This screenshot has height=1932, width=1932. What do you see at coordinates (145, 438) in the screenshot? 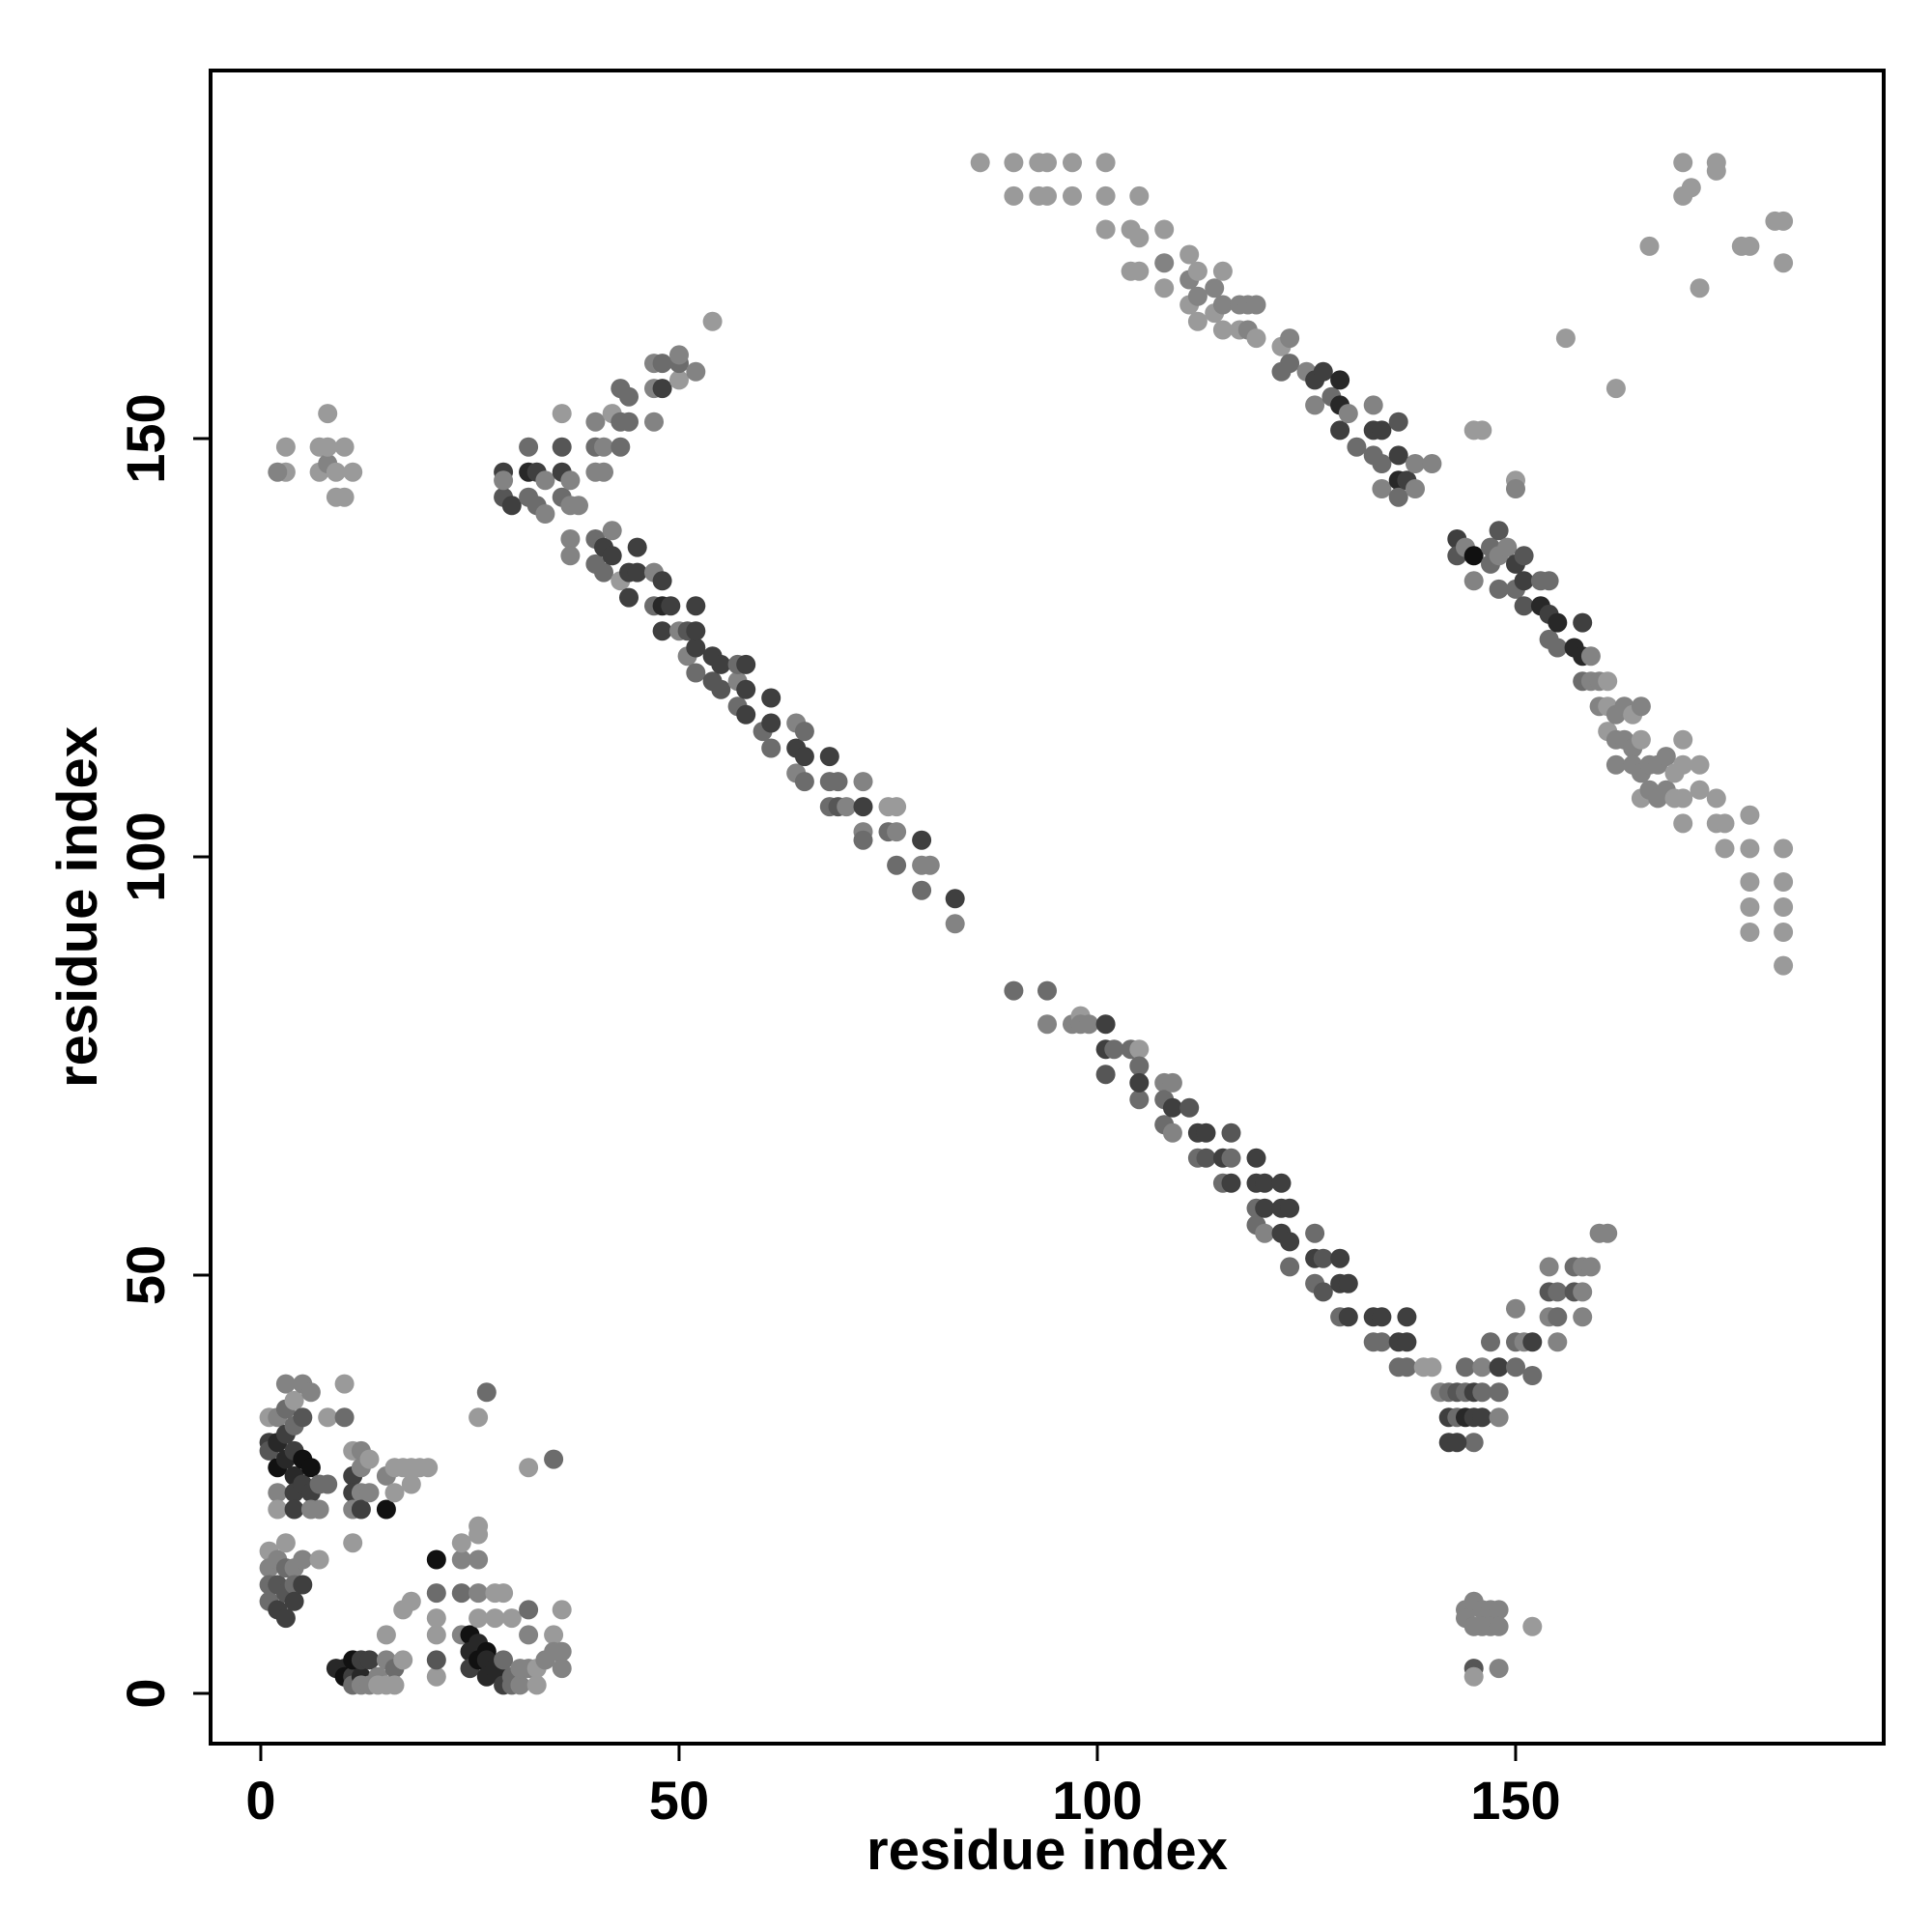
I see `y-tick-label: 150` at bounding box center [145, 438].